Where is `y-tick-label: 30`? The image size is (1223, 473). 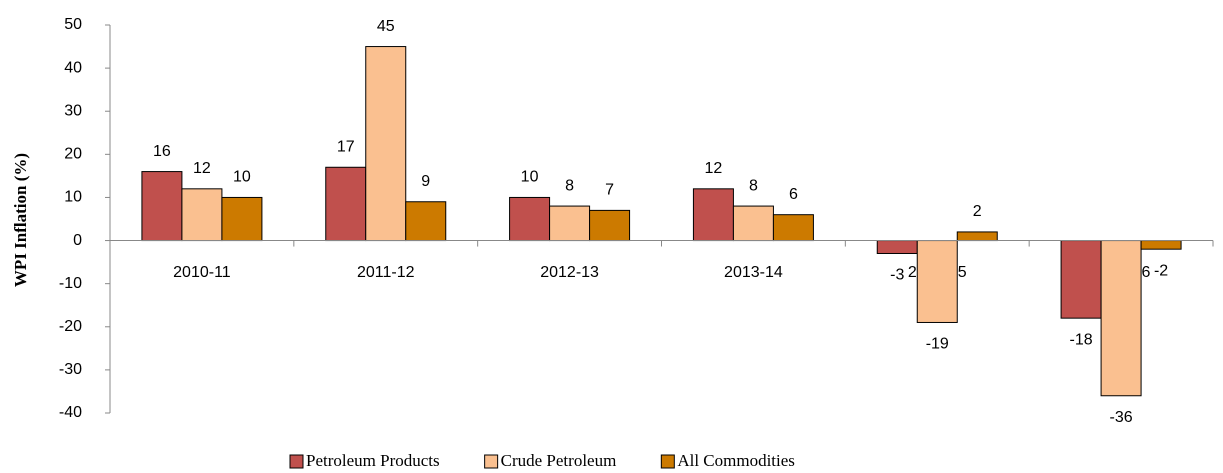 y-tick-label: 30 is located at coordinates (73, 110).